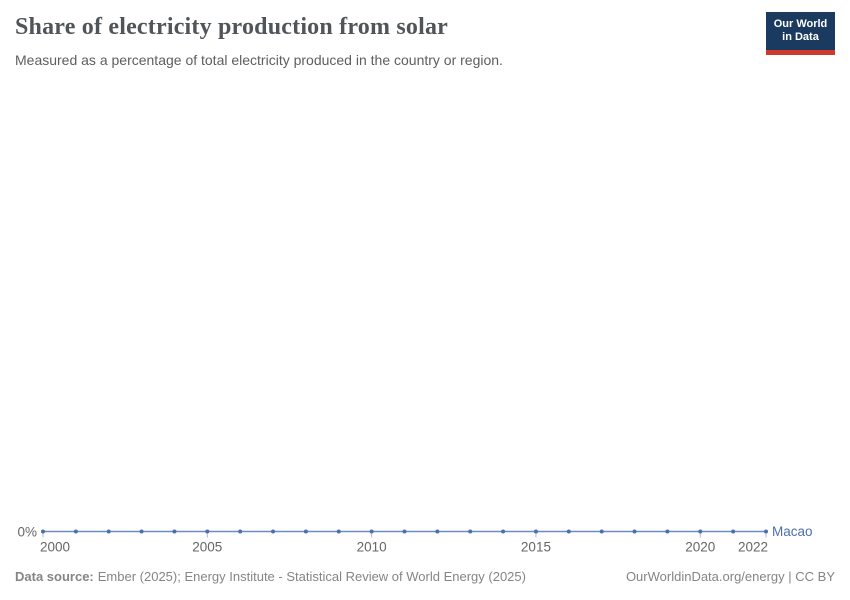 The height and width of the screenshot is (600, 850). Describe the element at coordinates (372, 547) in the screenshot. I see `x-axis-tick-label: 2010` at that location.